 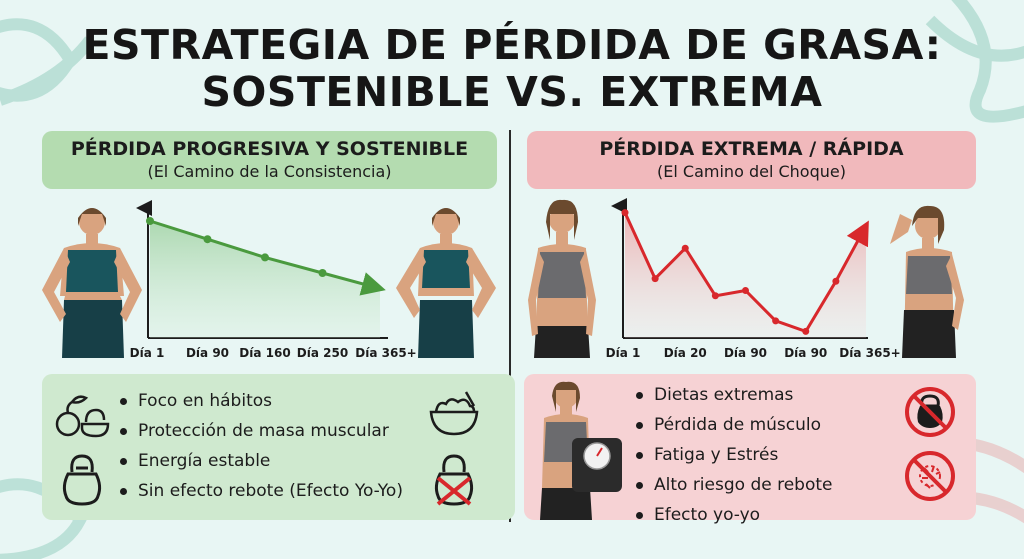 I want to click on scale-icon, so click(x=581, y=450).